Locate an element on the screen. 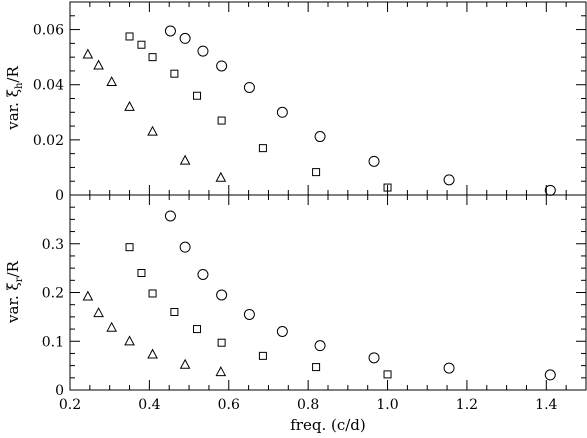 This screenshot has width=587, height=438. x-tick-label: 0.6 is located at coordinates (229, 405).